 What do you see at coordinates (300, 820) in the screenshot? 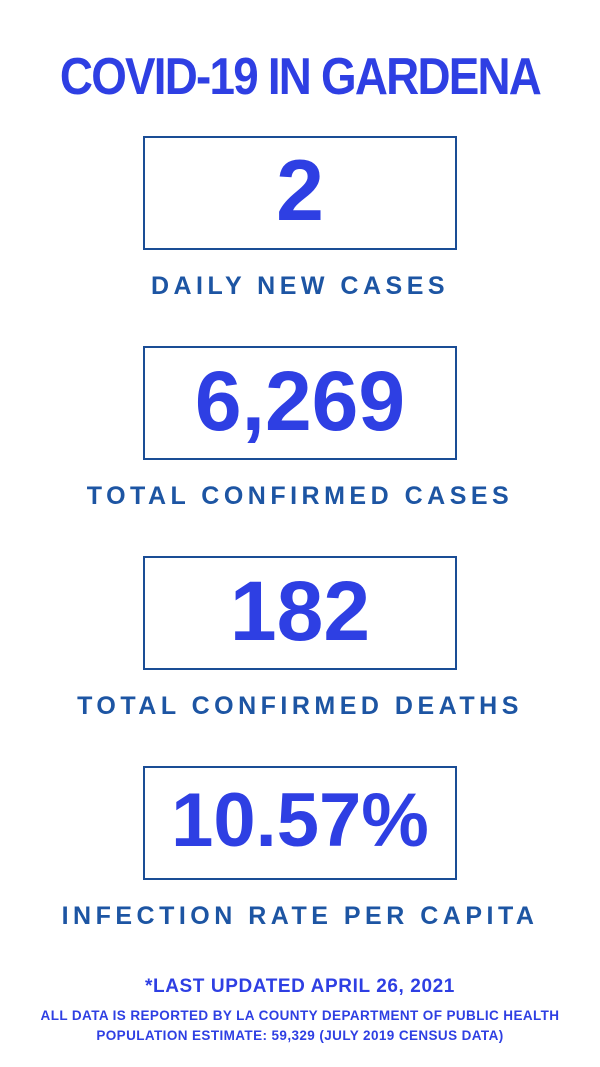
I see `stat-value-infection-rate: 10.57%` at bounding box center [300, 820].